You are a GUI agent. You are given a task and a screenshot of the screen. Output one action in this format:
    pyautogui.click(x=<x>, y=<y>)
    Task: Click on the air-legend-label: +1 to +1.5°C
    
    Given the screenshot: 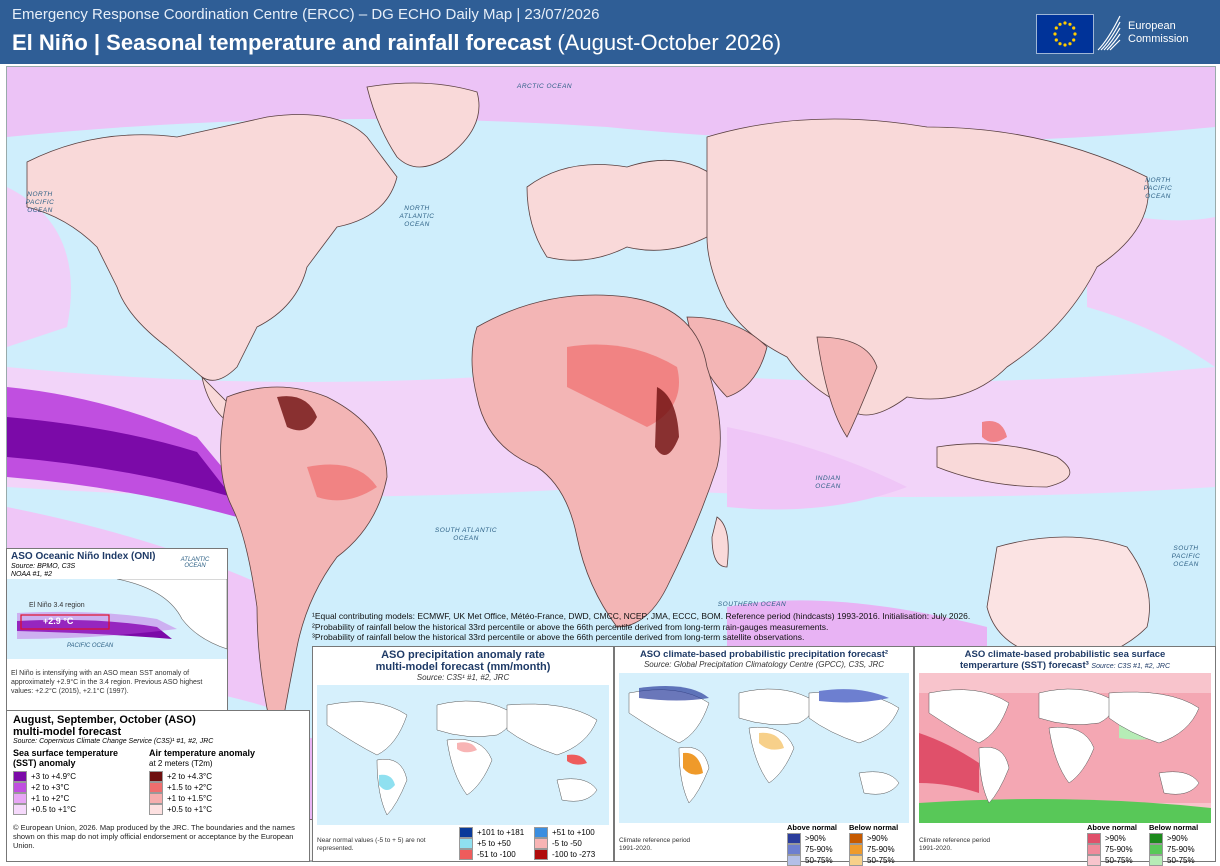 What is the action you would take?
    pyautogui.click(x=190, y=798)
    